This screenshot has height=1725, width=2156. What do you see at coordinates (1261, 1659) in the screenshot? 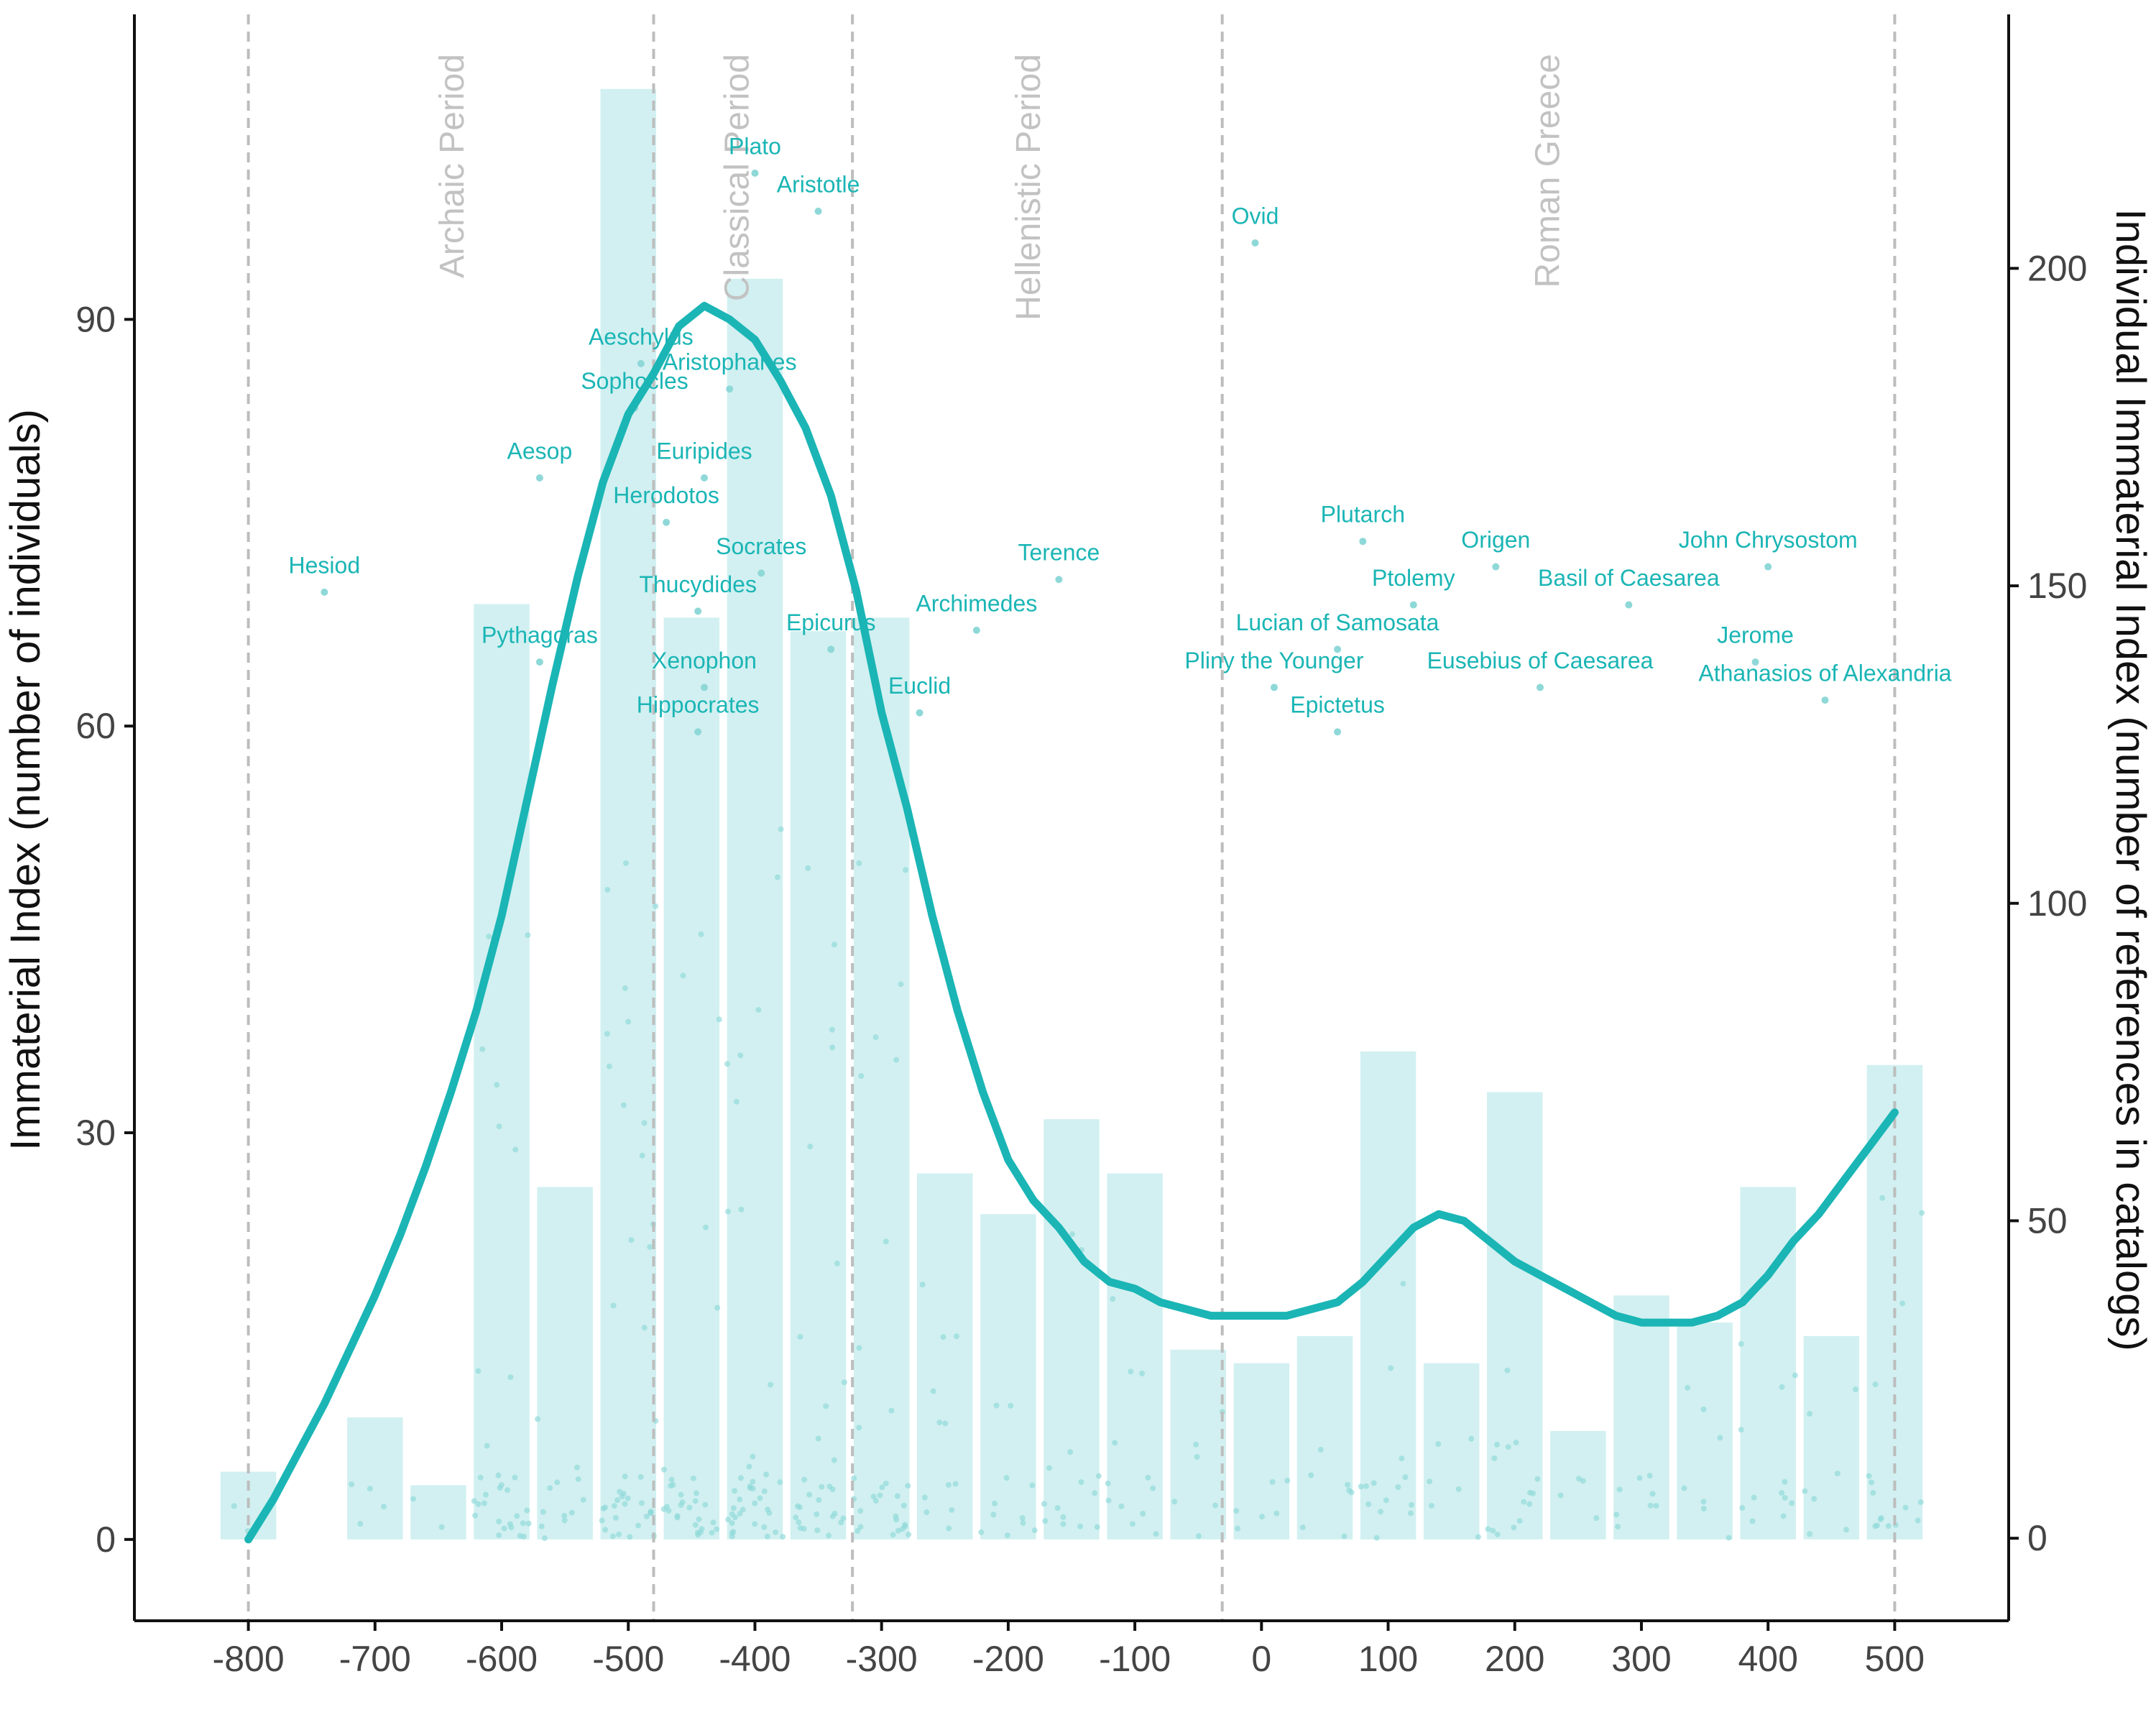
I see `x-tick-label: 0` at bounding box center [1261, 1659].